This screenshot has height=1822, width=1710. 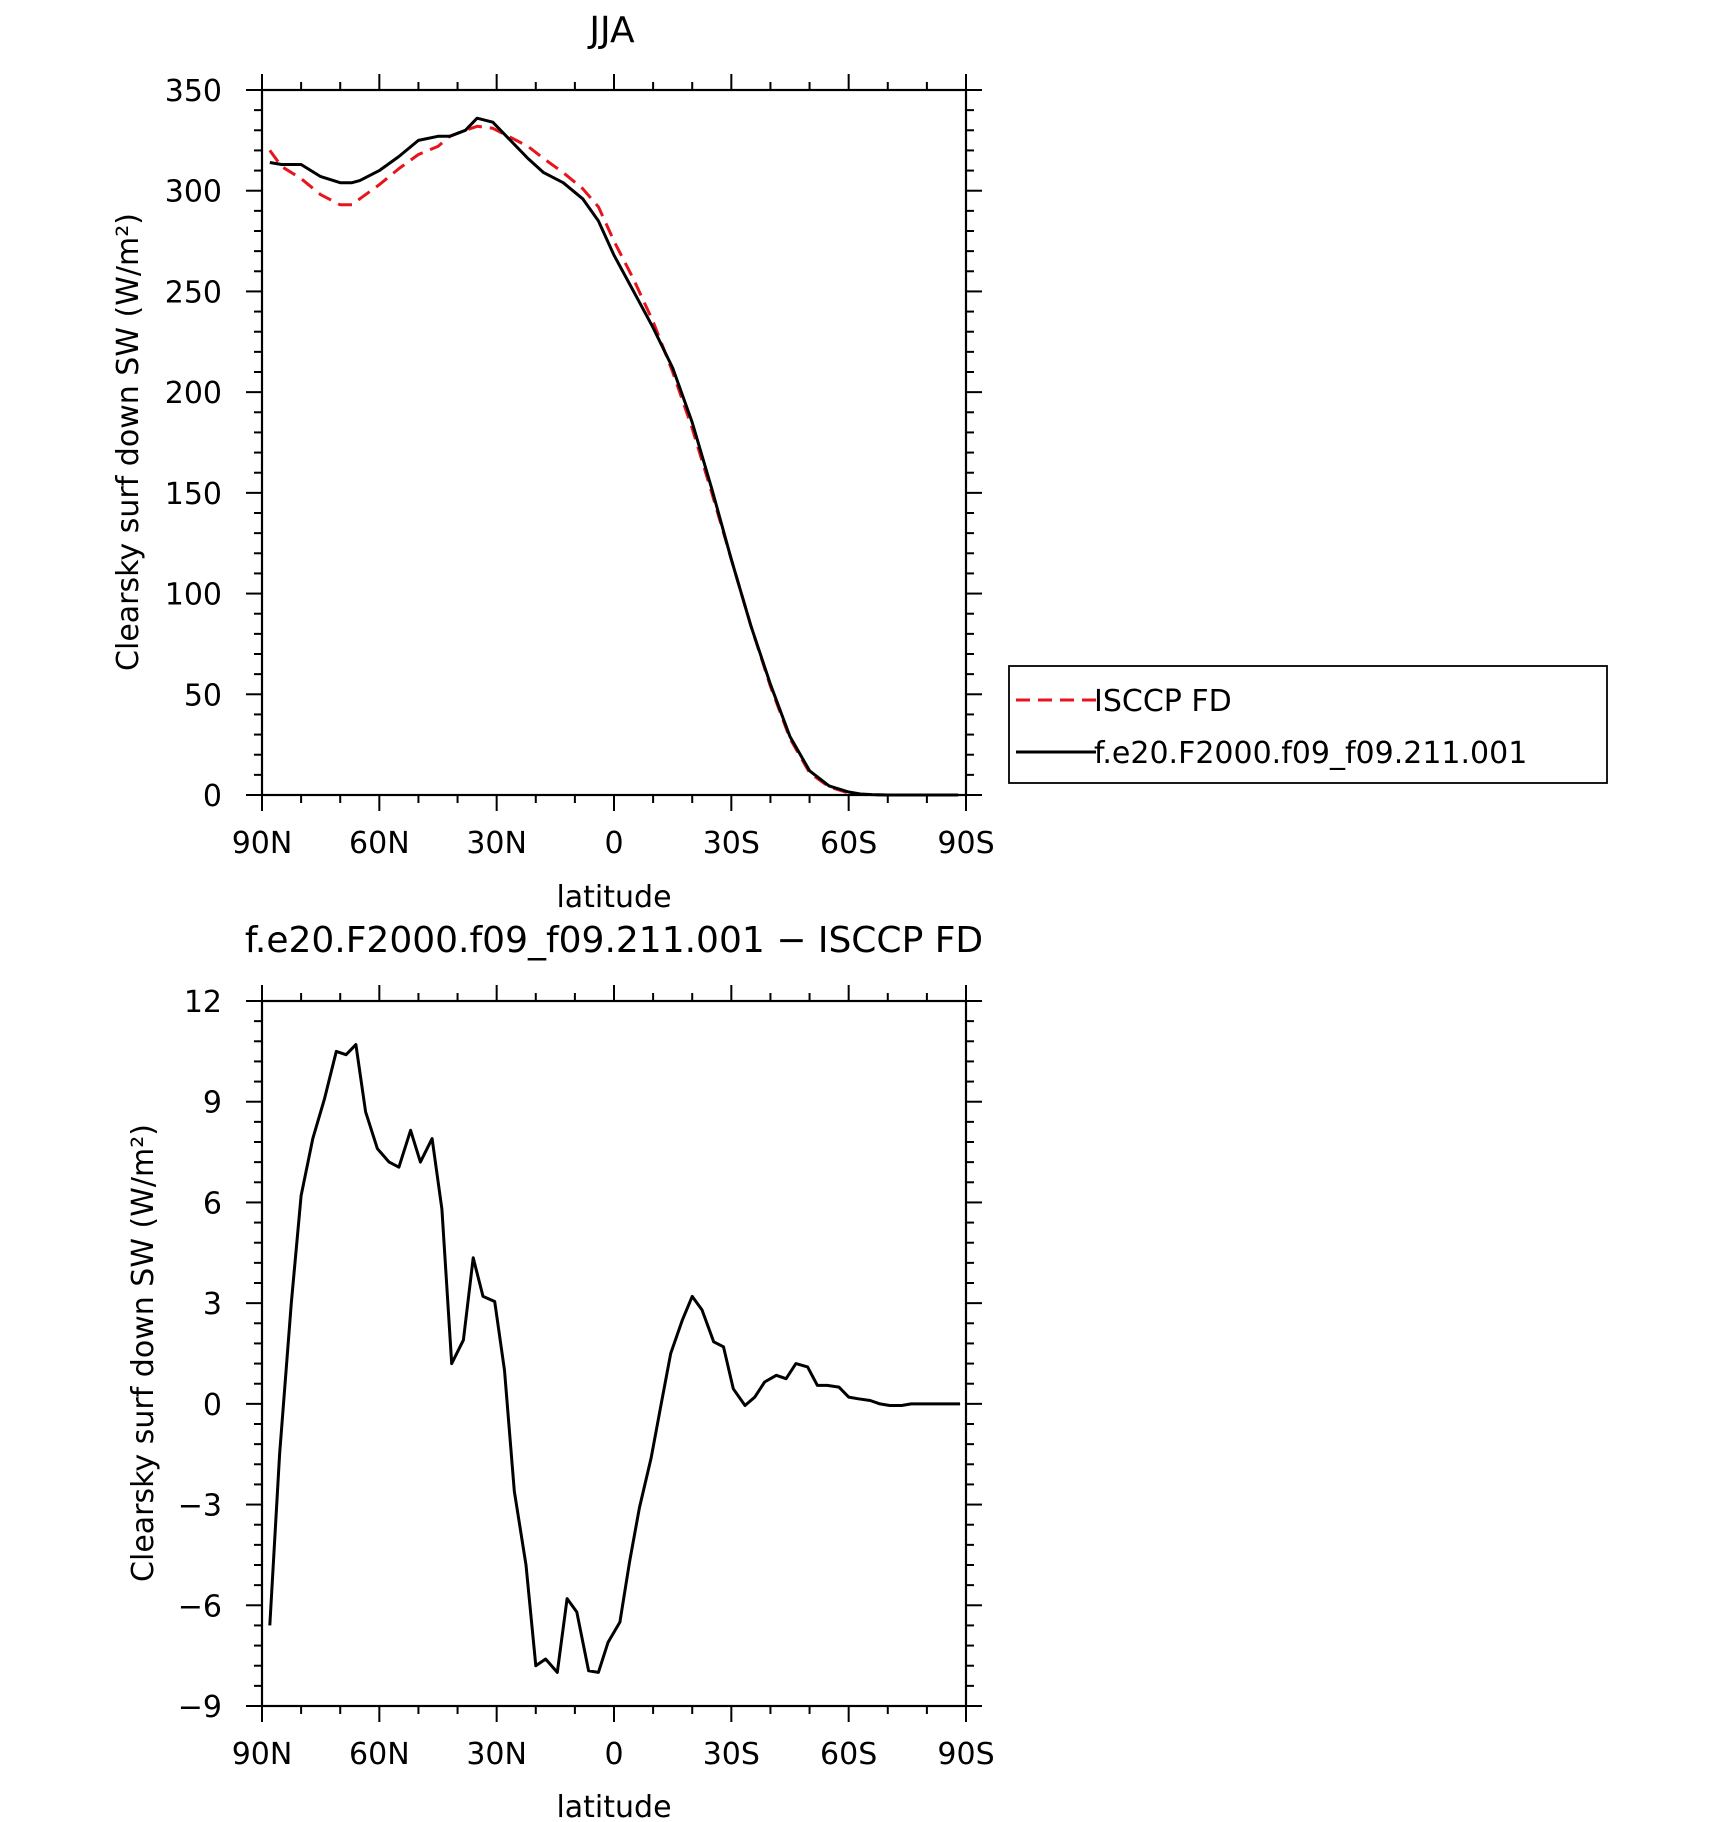 What do you see at coordinates (193, 91) in the screenshot?
I see `top-y-tick-label: 350` at bounding box center [193, 91].